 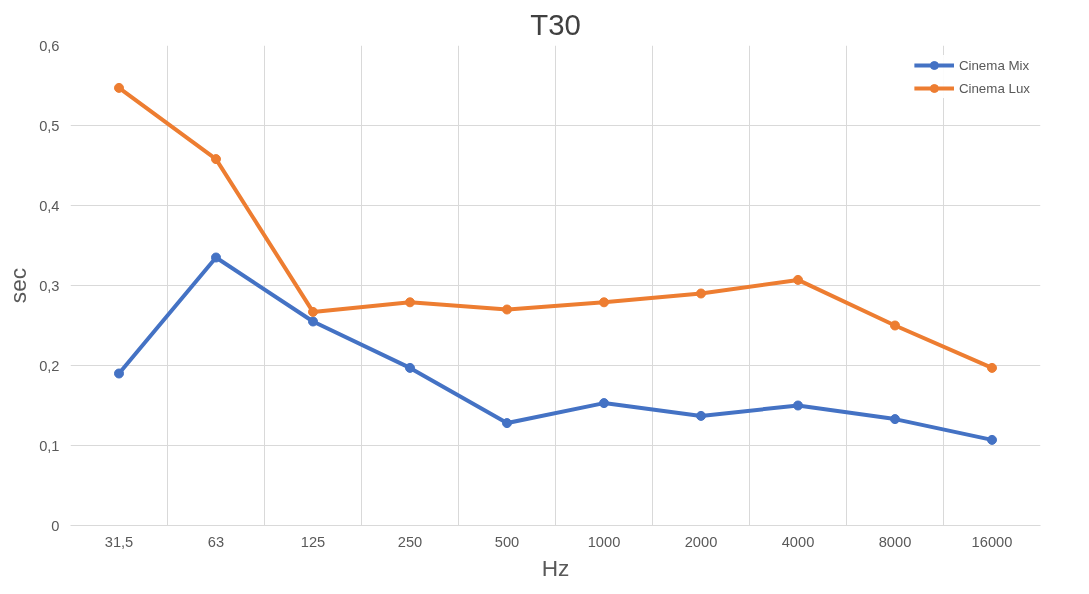 I want to click on y-tick-label: 0,4, so click(x=49, y=205).